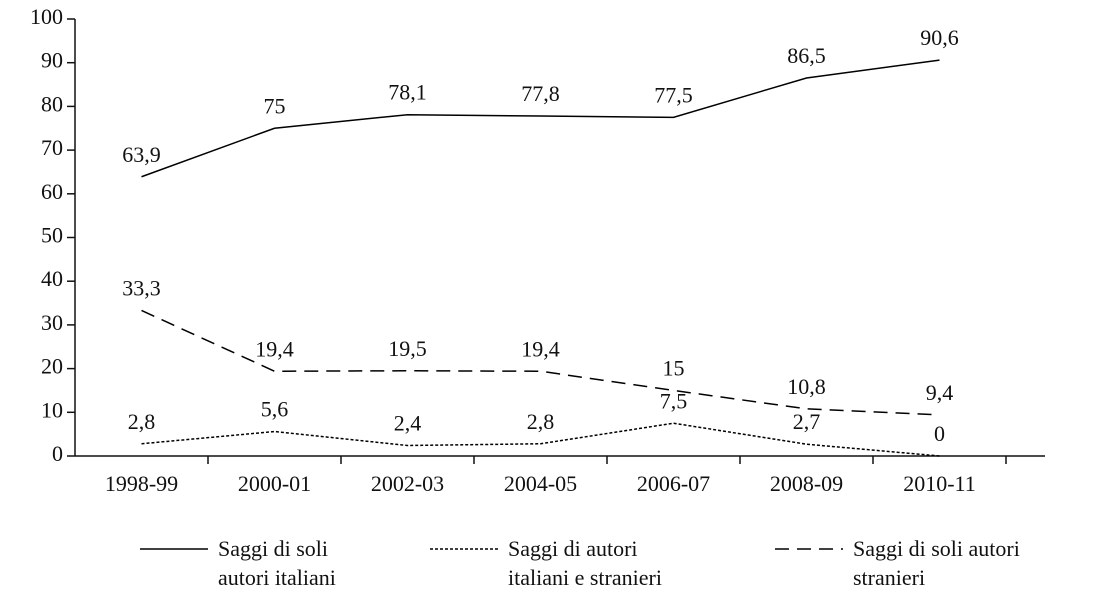 This screenshot has width=1104, height=594. I want to click on y-tick-label: 0, so click(57, 453).